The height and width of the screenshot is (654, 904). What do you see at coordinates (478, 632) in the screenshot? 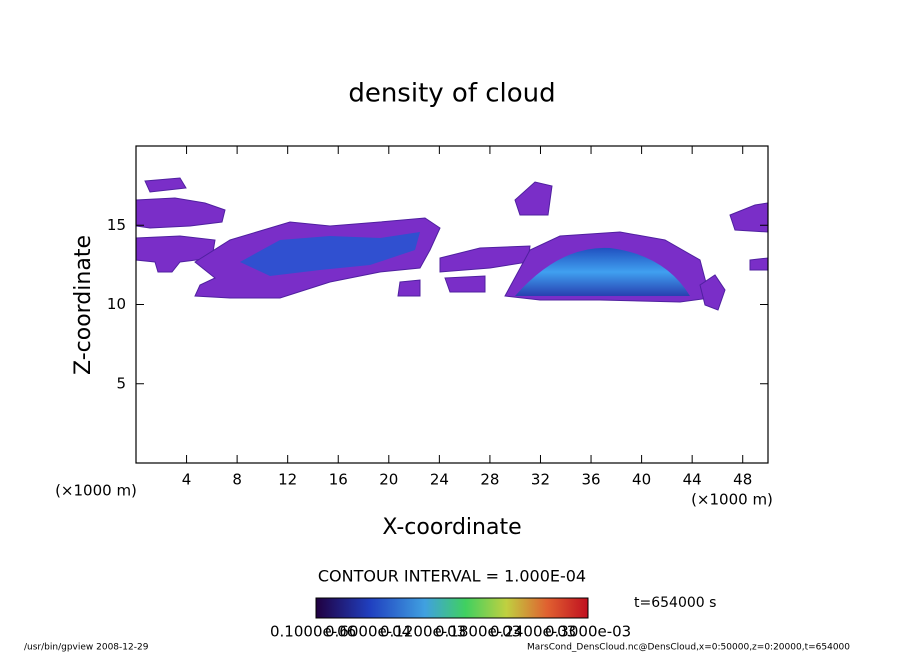
I see `colorbar-label: 0.1800e-03` at bounding box center [478, 632].